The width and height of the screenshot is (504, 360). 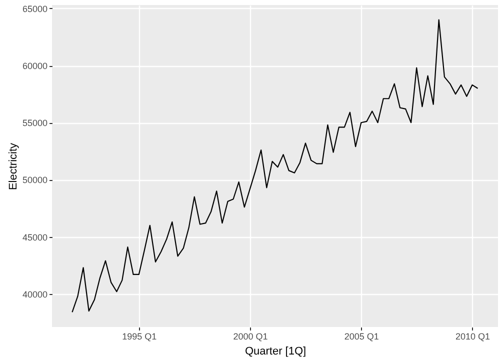 I want to click on y-tick-label: 50000, so click(x=35, y=180).